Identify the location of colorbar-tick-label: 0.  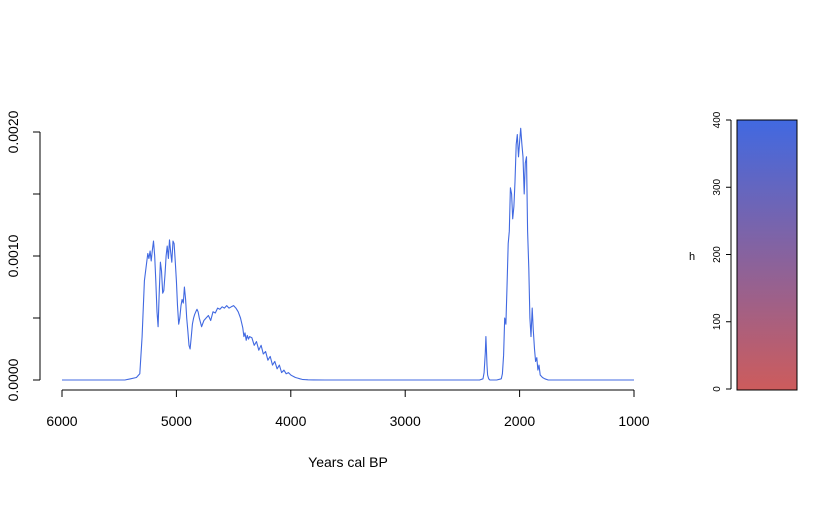
(717, 389).